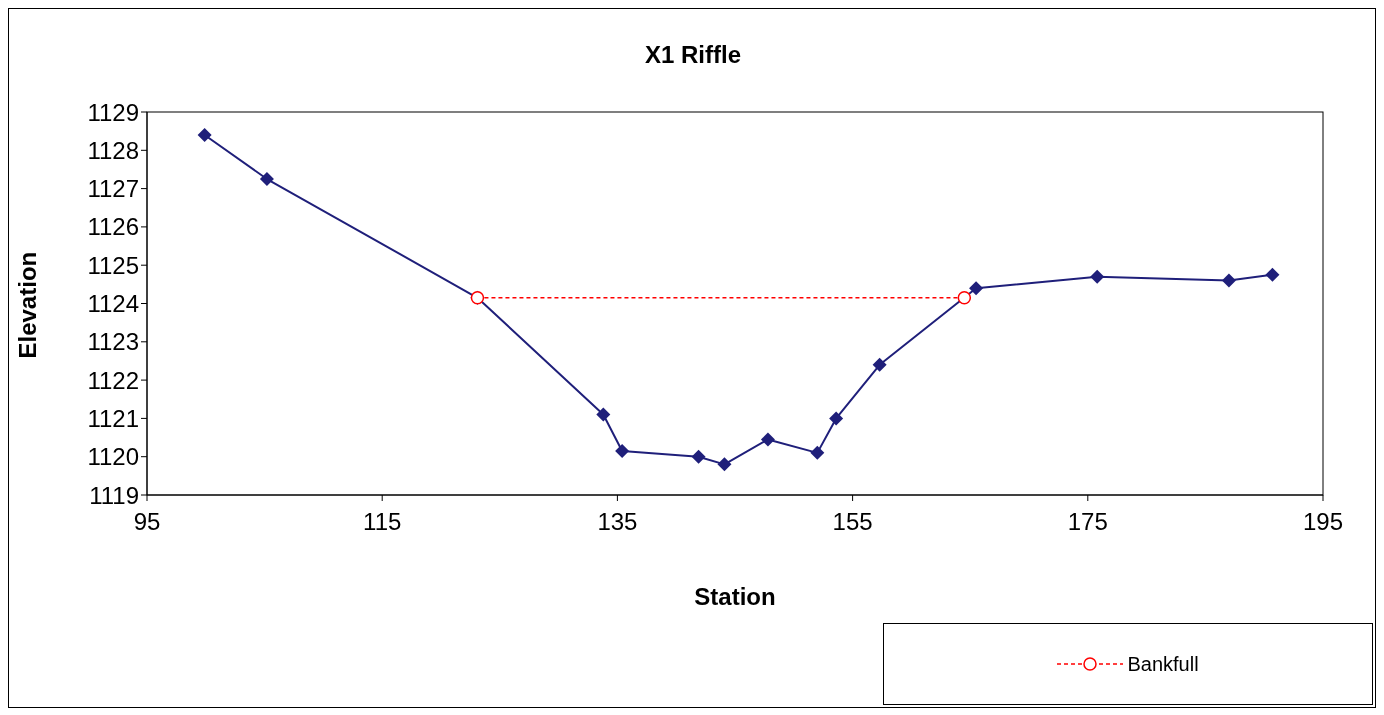 Image resolution: width=1384 pixels, height=715 pixels. I want to click on x-tick-label: 115, so click(382, 522).